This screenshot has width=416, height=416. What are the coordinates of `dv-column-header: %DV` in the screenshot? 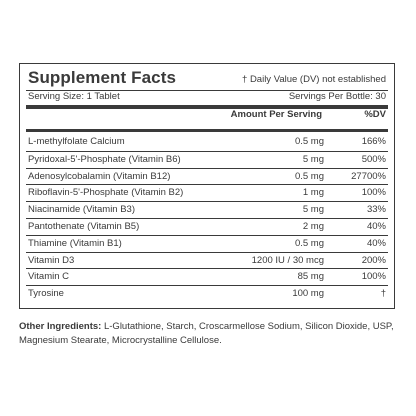 It's located at (375, 114).